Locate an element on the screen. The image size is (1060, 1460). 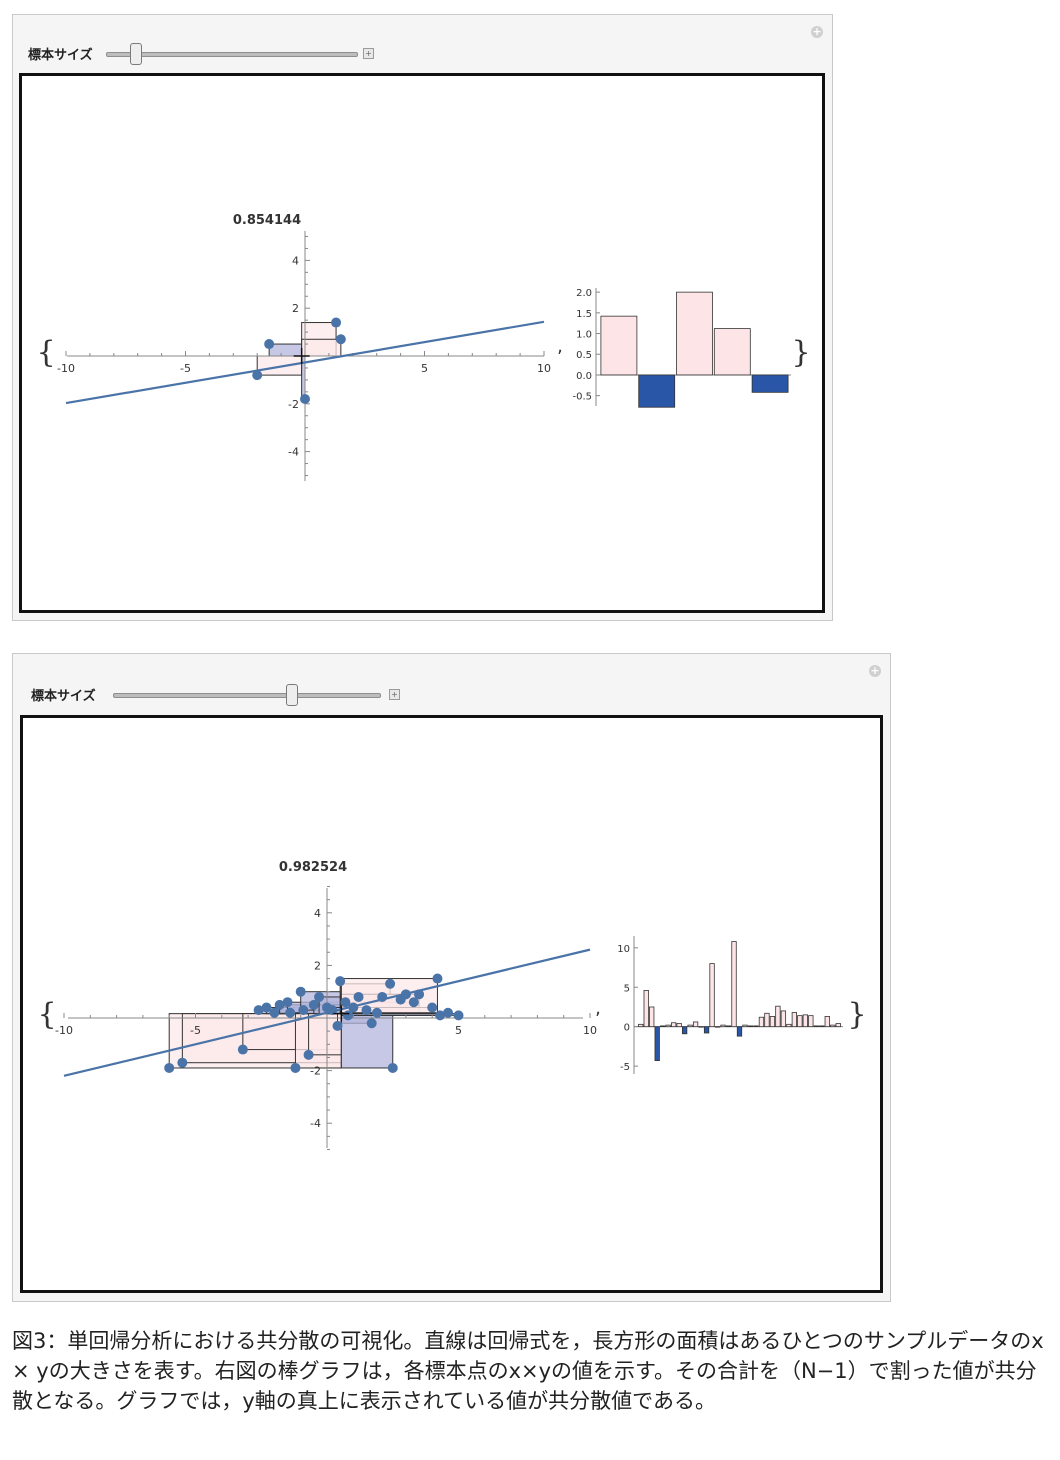
x-tick-label: -10 is located at coordinates (64, 1030).